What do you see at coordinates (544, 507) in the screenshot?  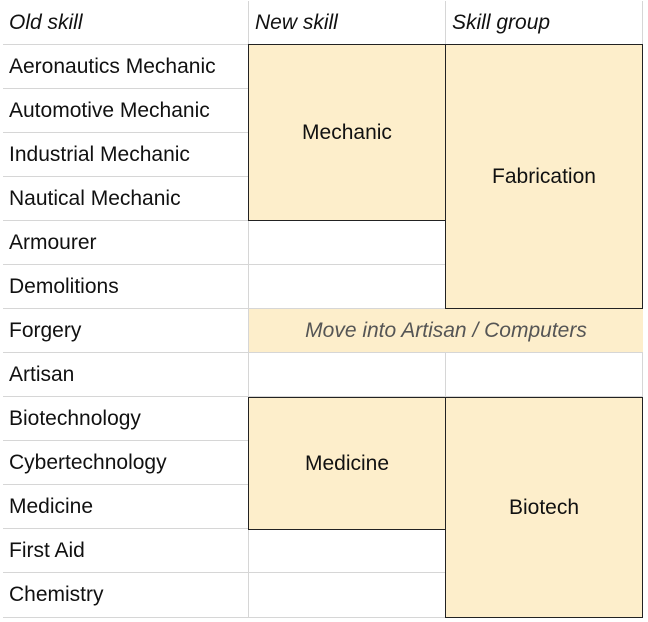 I see `skill-group-biotech: Biotech` at bounding box center [544, 507].